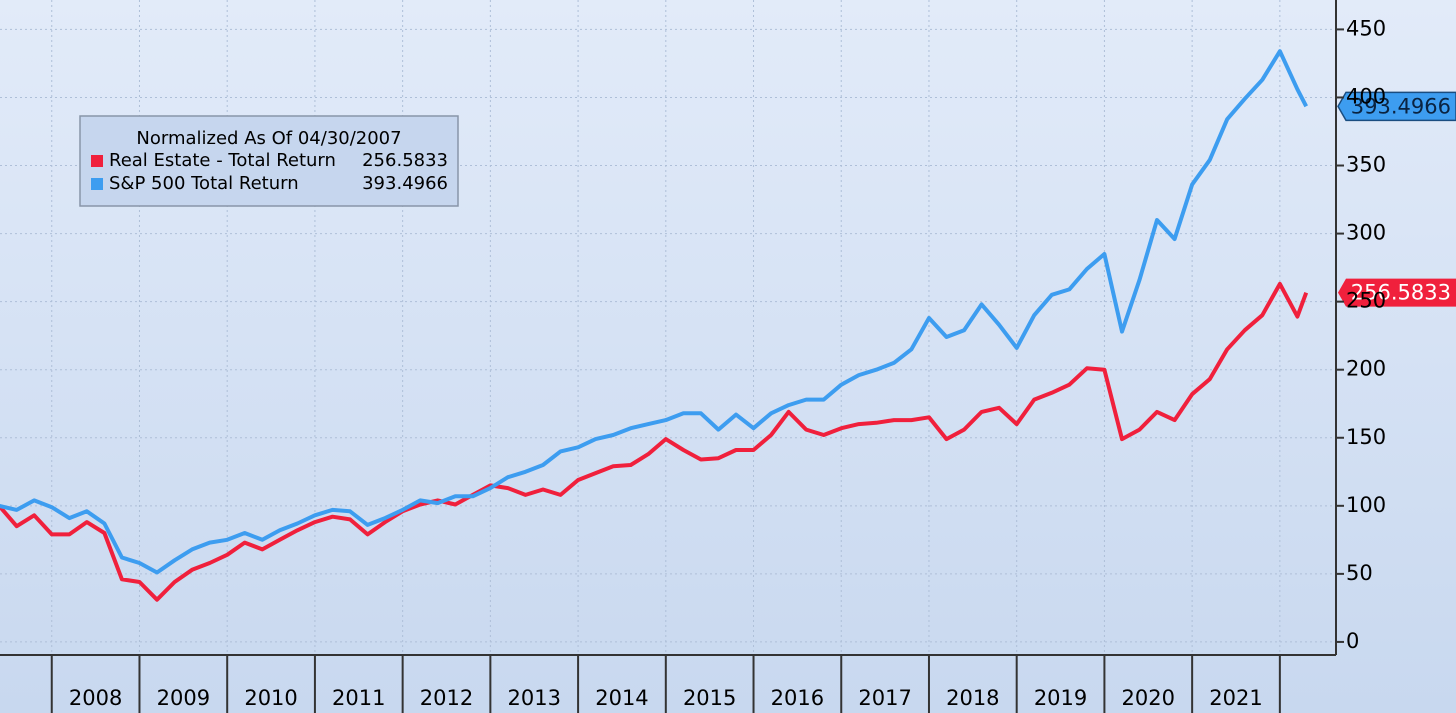 The image size is (1456, 713). I want to click on legend-box, so click(269, 161).